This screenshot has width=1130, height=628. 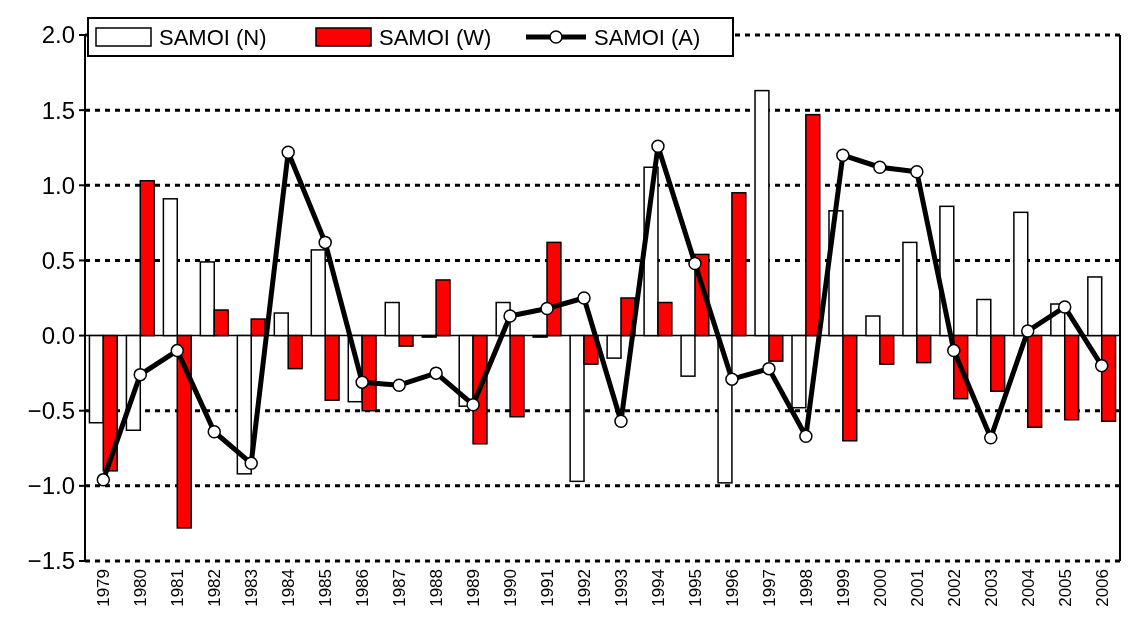 What do you see at coordinates (178, 588) in the screenshot?
I see `x-tick-label: 1981` at bounding box center [178, 588].